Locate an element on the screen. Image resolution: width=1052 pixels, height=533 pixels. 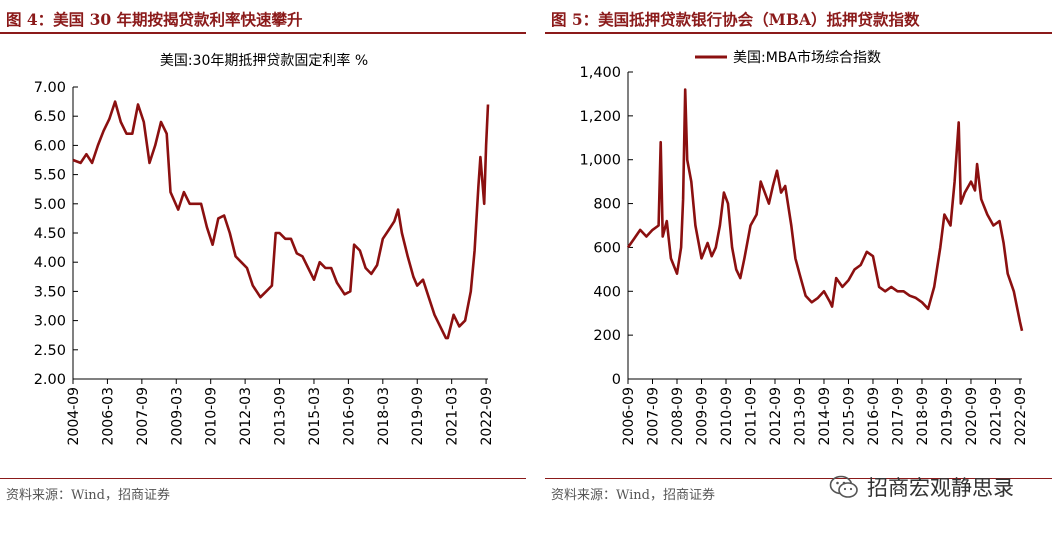
mba-x-tick-label: 2008-09 is located at coordinates (678, 416).